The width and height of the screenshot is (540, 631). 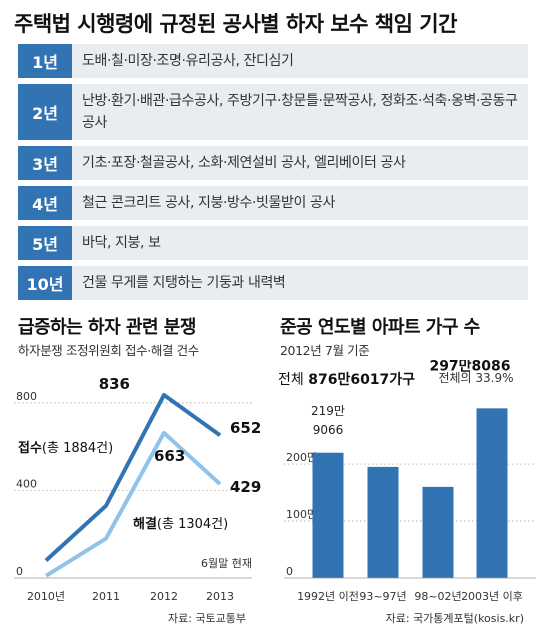 What do you see at coordinates (235, 24) in the screenshot?
I see `page-title: 주택법 시행령에 규정된 공사별 하자 보수 책임 기간` at bounding box center [235, 24].